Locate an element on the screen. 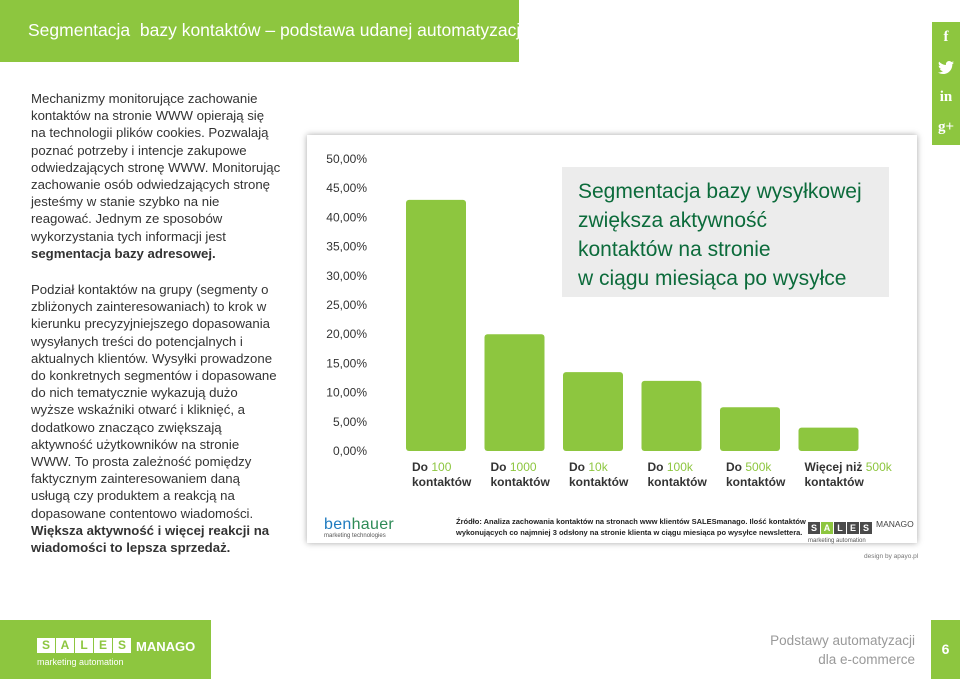 The width and height of the screenshot is (960, 679). annotation-line: w ciągu miesiąca po wysyłce is located at coordinates (712, 278).